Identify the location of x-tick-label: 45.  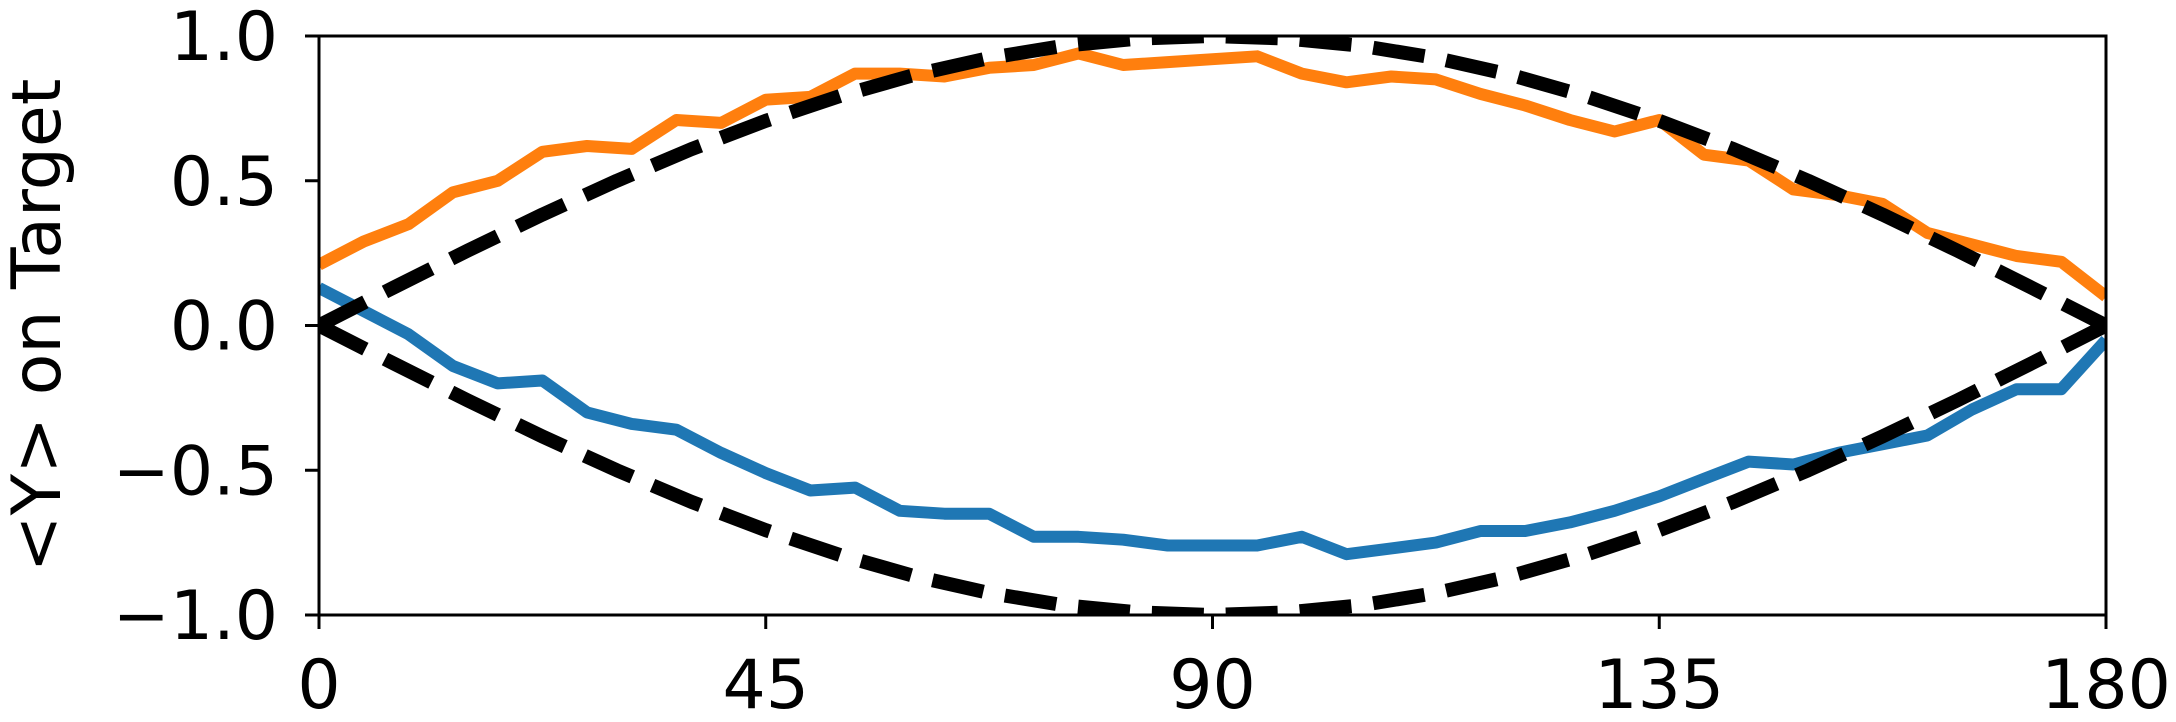
(765, 684).